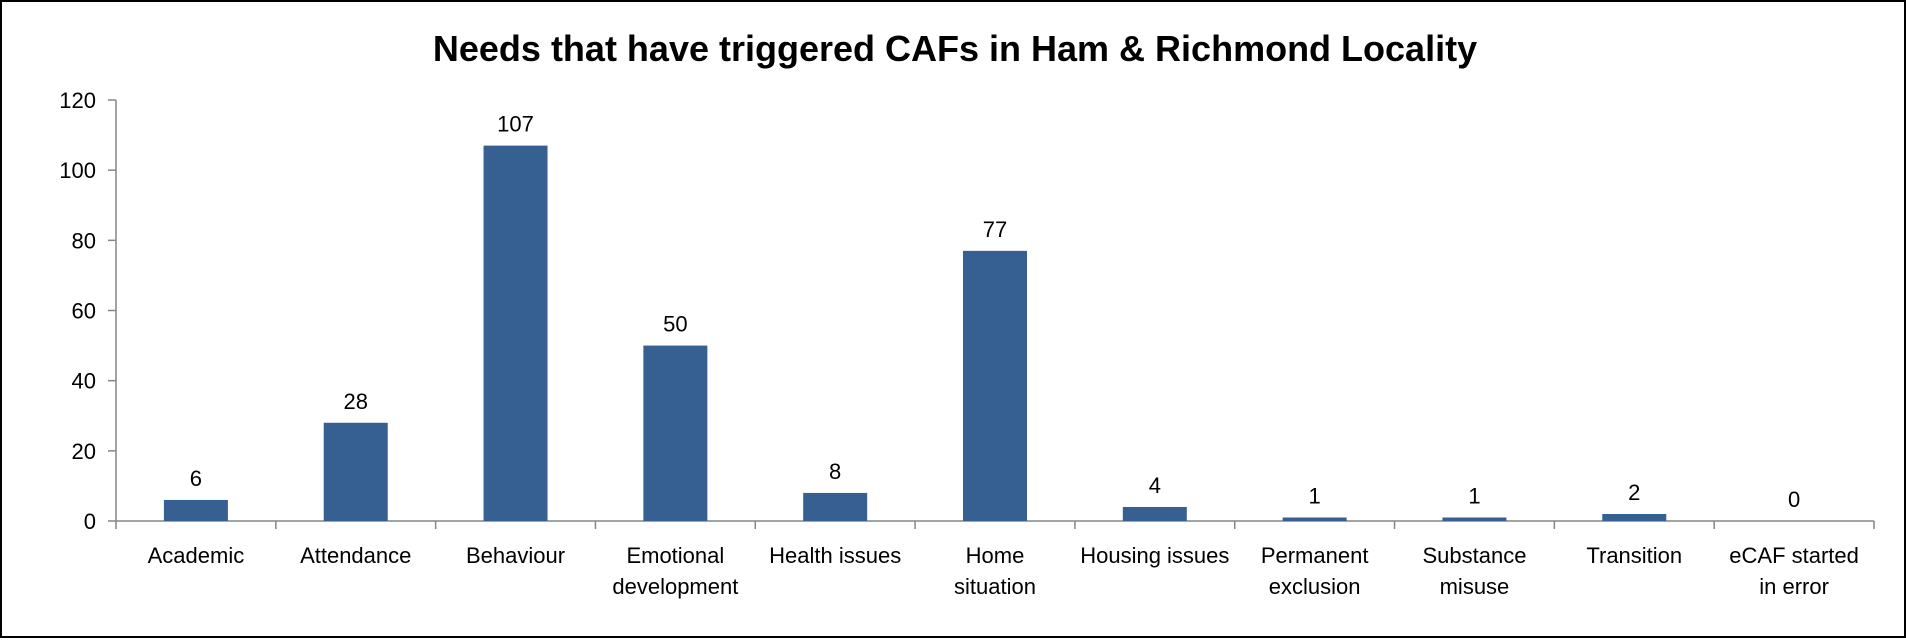 The width and height of the screenshot is (1906, 640). What do you see at coordinates (84, 240) in the screenshot?
I see `y-tick-label: 80` at bounding box center [84, 240].